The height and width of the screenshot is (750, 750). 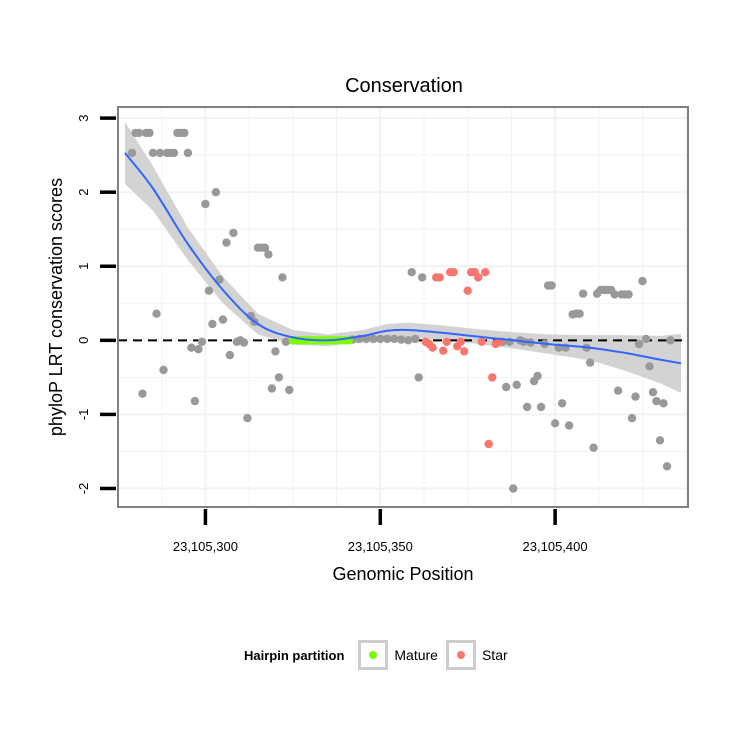 What do you see at coordinates (294, 655) in the screenshot?
I see `legend-title: Hairpin partition` at bounding box center [294, 655].